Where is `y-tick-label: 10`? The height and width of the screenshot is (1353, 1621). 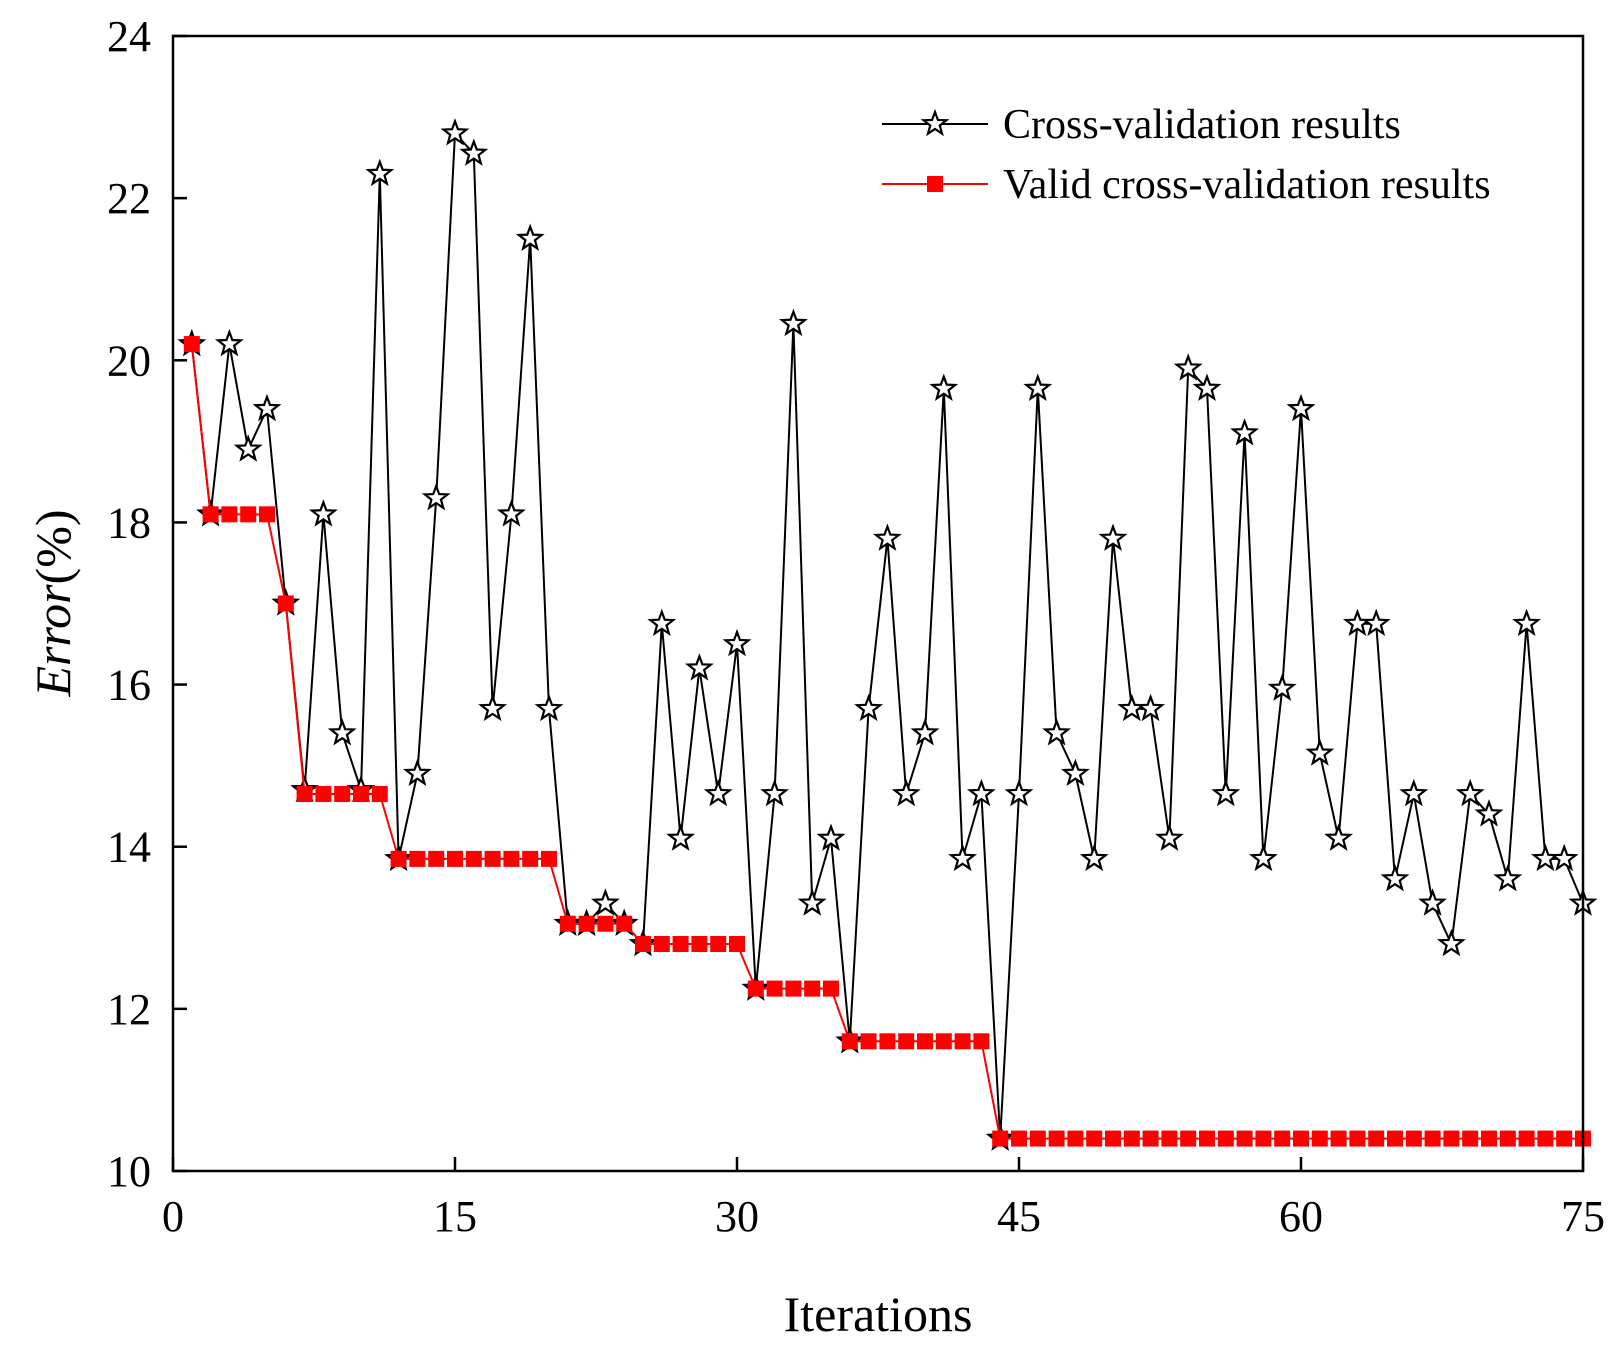 y-tick-label: 10 is located at coordinates (129, 1171).